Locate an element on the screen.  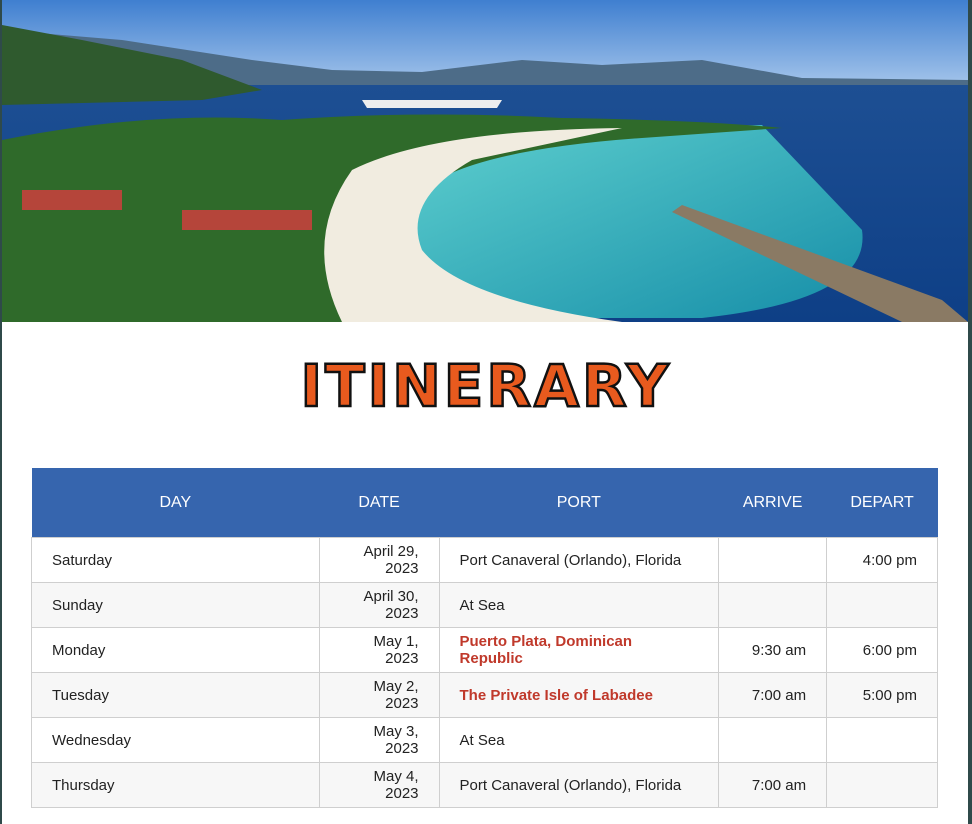
cell-day: Tuesday is located at coordinates (175, 695).